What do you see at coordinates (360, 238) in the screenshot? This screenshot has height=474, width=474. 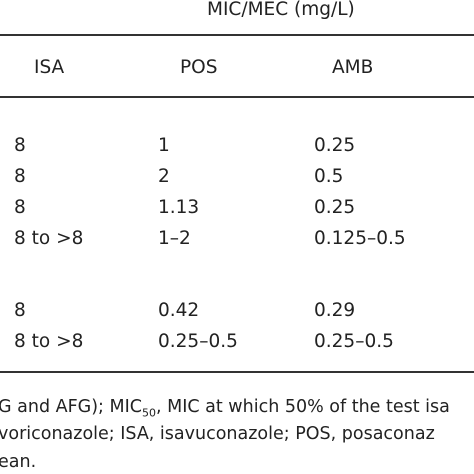 I see `cell-amb: 0.125–0.5` at bounding box center [360, 238].